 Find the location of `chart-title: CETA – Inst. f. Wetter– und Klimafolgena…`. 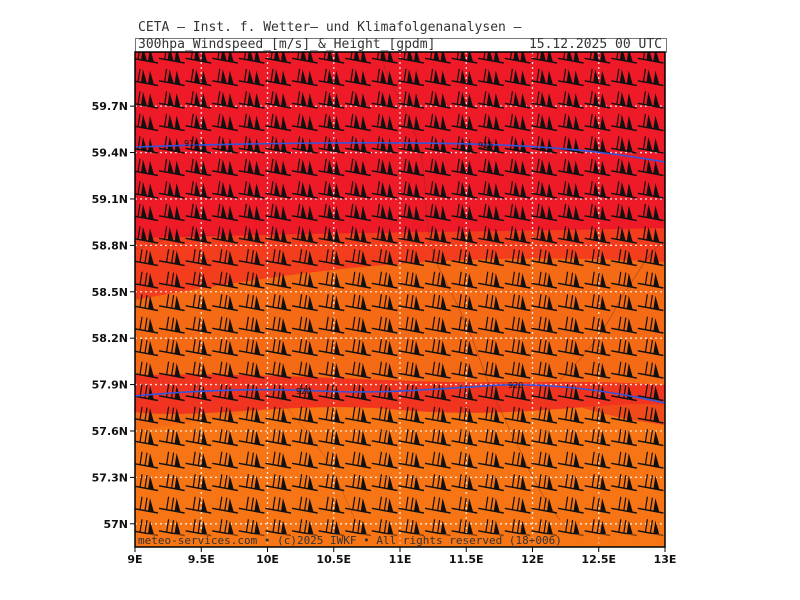

chart-title: CETA – Inst. f. Wetter– und Klimafolgena… is located at coordinates (330, 27).